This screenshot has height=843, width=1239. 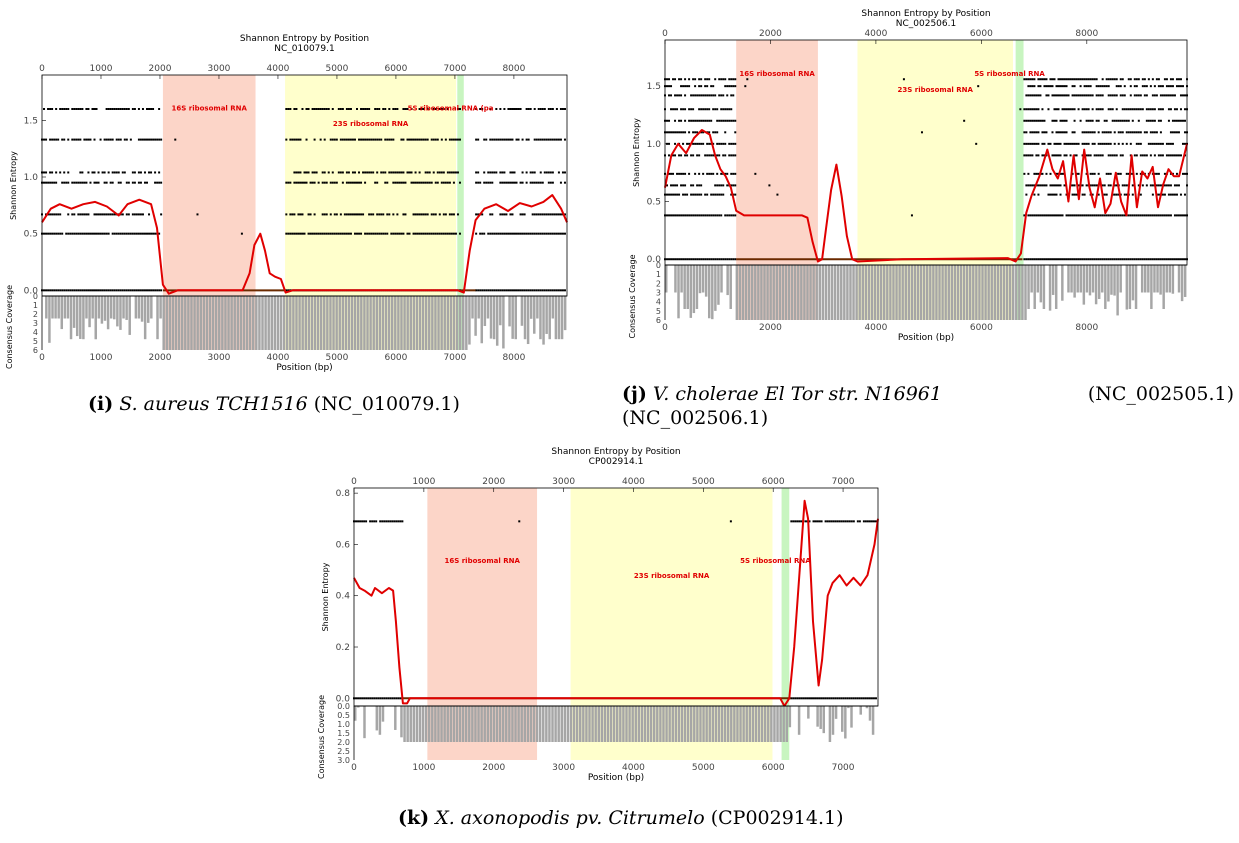 I want to click on region-label: 23S ribosomal RNA, so click(x=936, y=90).